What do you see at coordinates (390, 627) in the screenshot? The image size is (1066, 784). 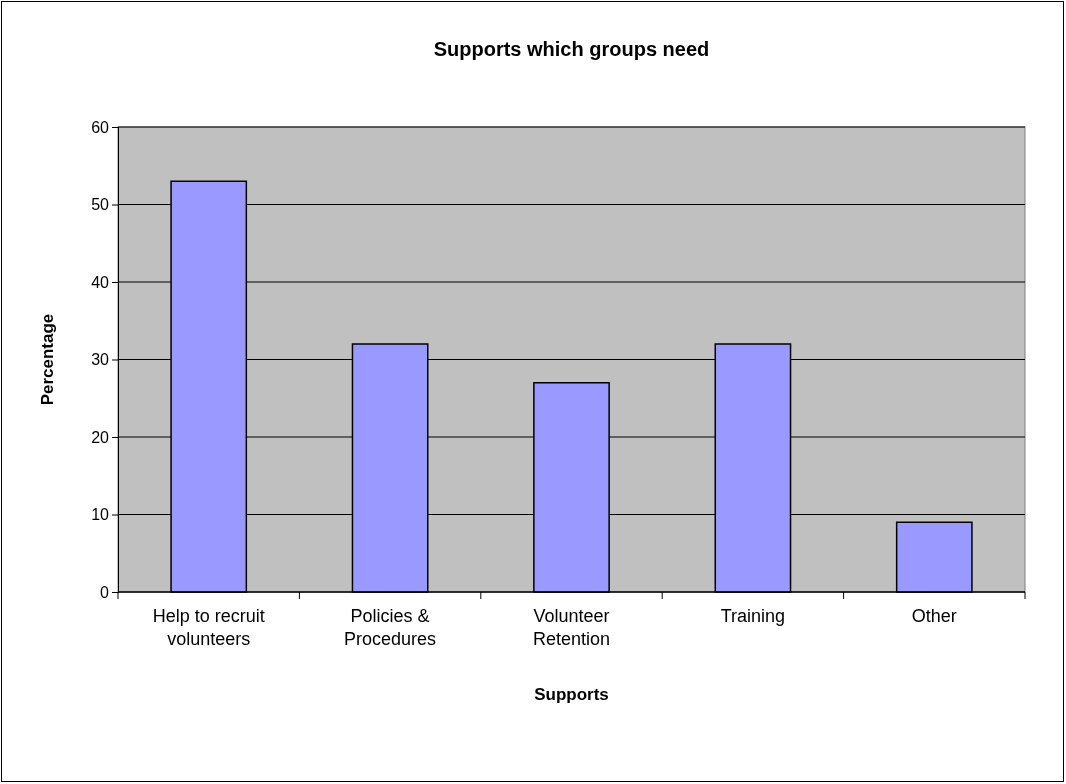 I see `x-tick-label: Policies & Procedures` at bounding box center [390, 627].